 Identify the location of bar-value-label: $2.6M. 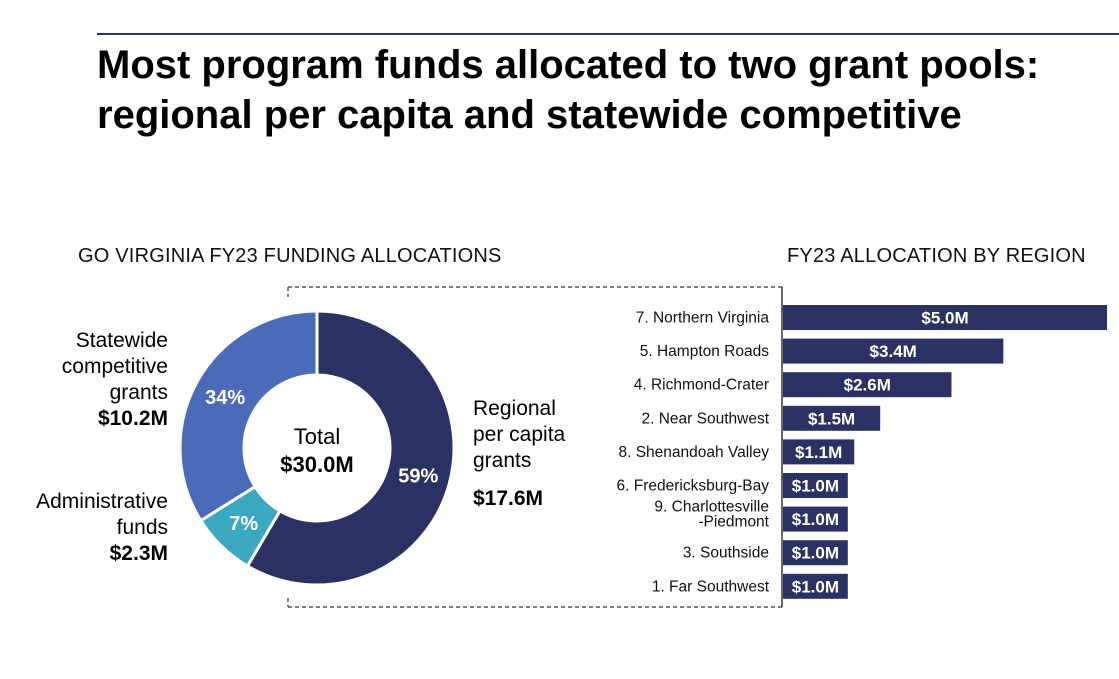
(867, 385).